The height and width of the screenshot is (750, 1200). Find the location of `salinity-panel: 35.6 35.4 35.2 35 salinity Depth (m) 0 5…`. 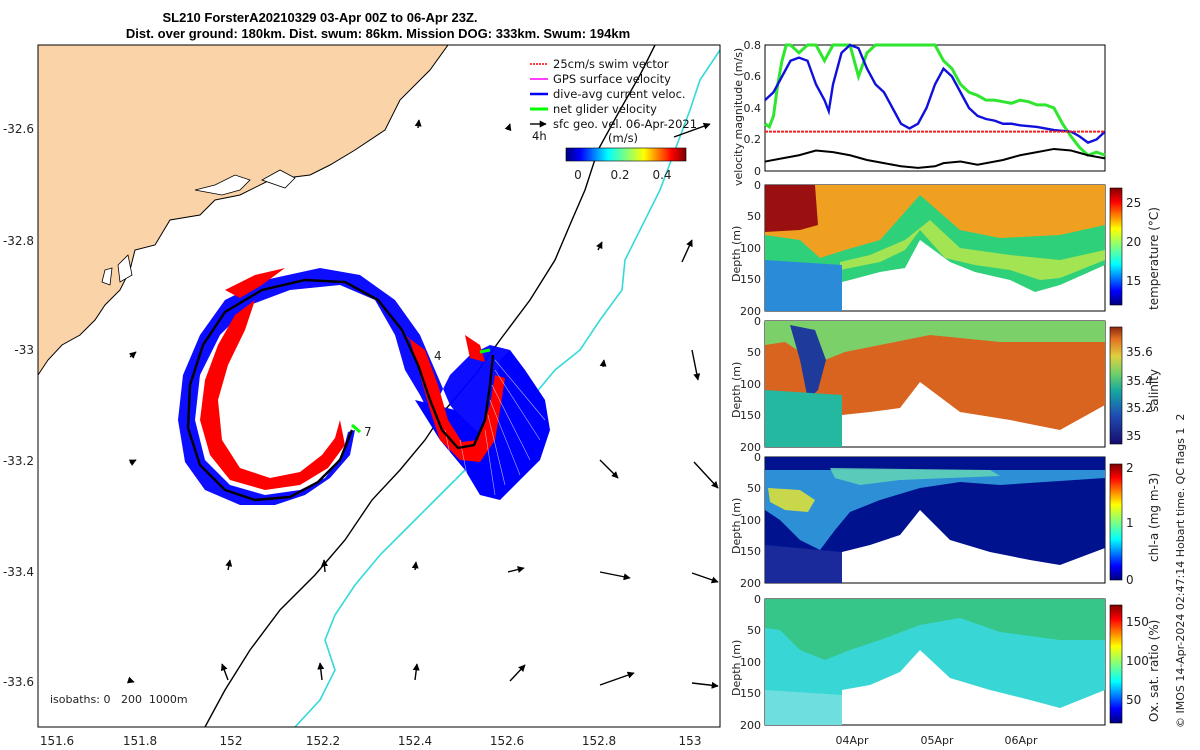

salinity-panel: 35.6 35.4 35.2 35 salinity Depth (m) 0 5… is located at coordinates (945, 384).